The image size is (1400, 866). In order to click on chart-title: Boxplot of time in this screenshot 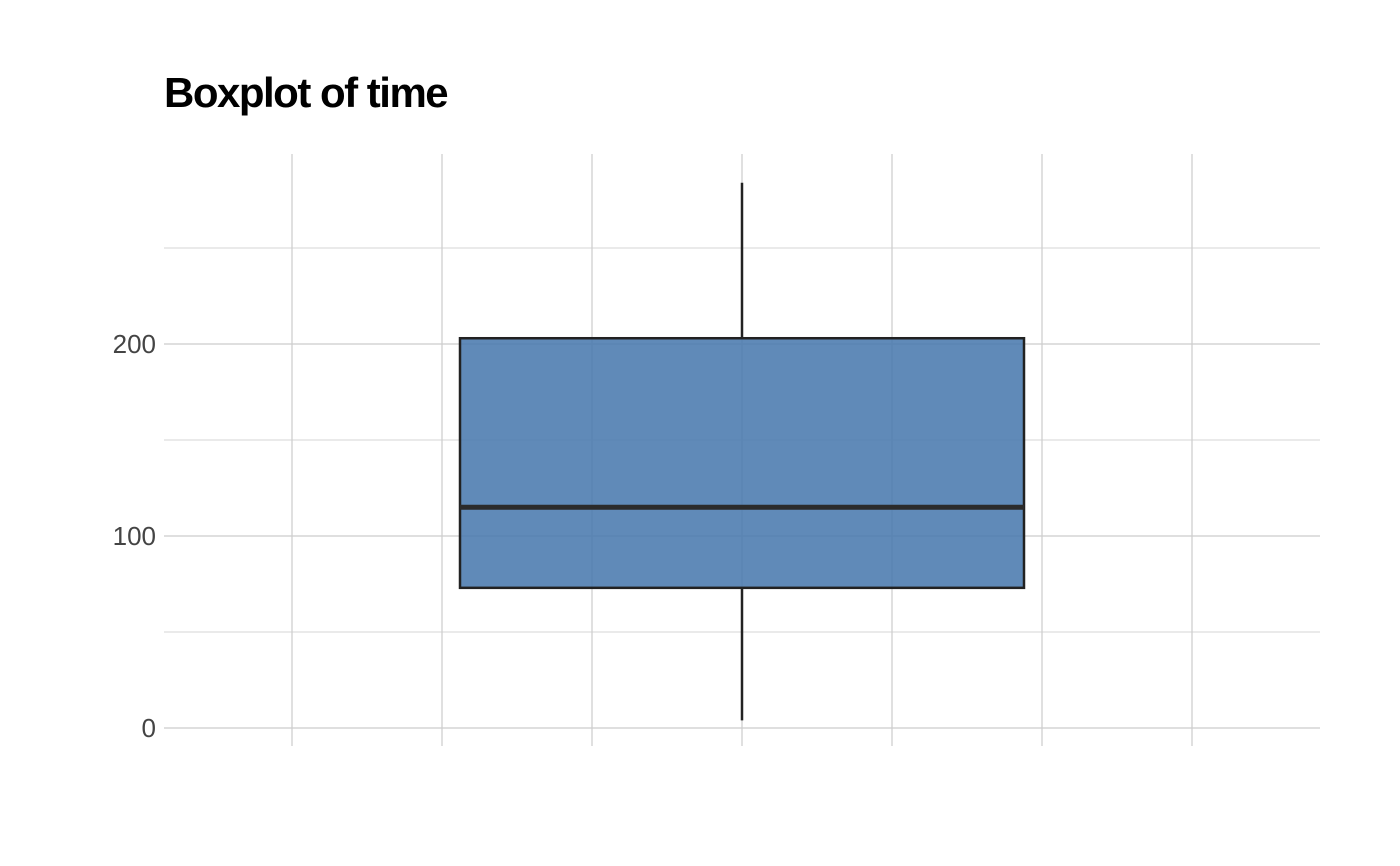, I will do `click(306, 92)`.